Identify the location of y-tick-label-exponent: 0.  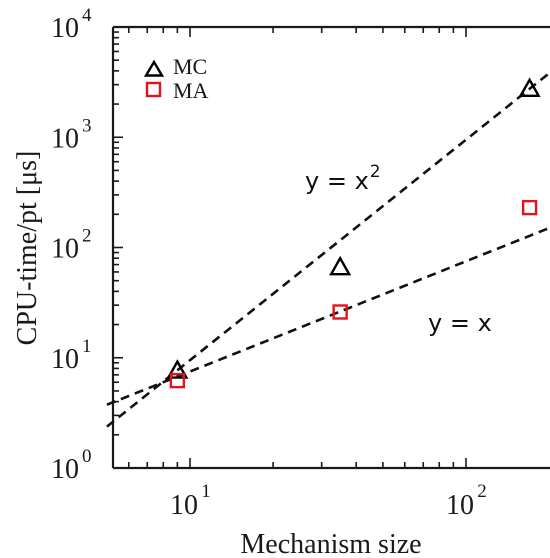
(87, 456).